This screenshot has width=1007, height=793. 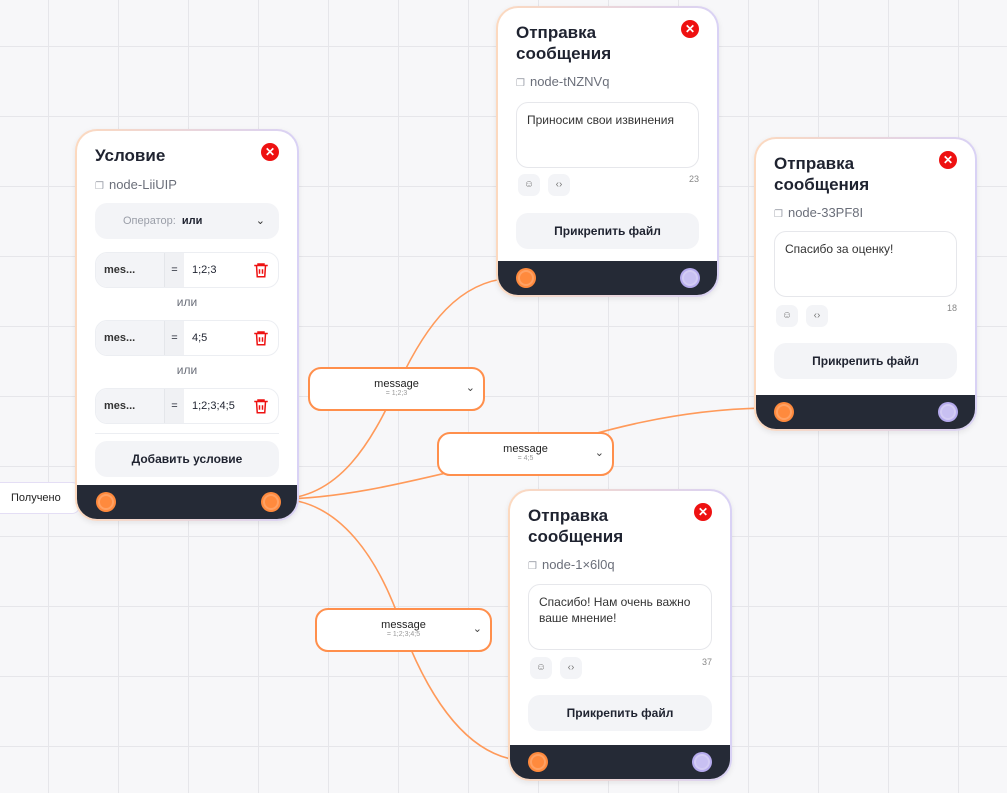 I want to click on condition-row: mes... = 4;5, so click(x=187, y=338).